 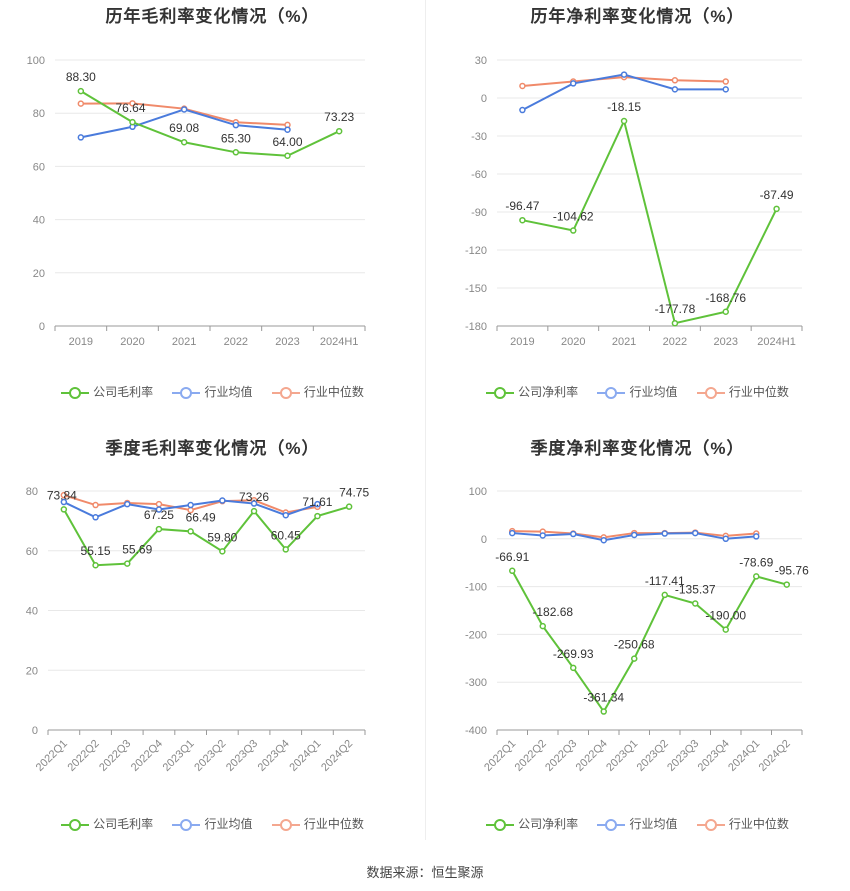 I want to click on data-label: 71.61, so click(x=317, y=502).